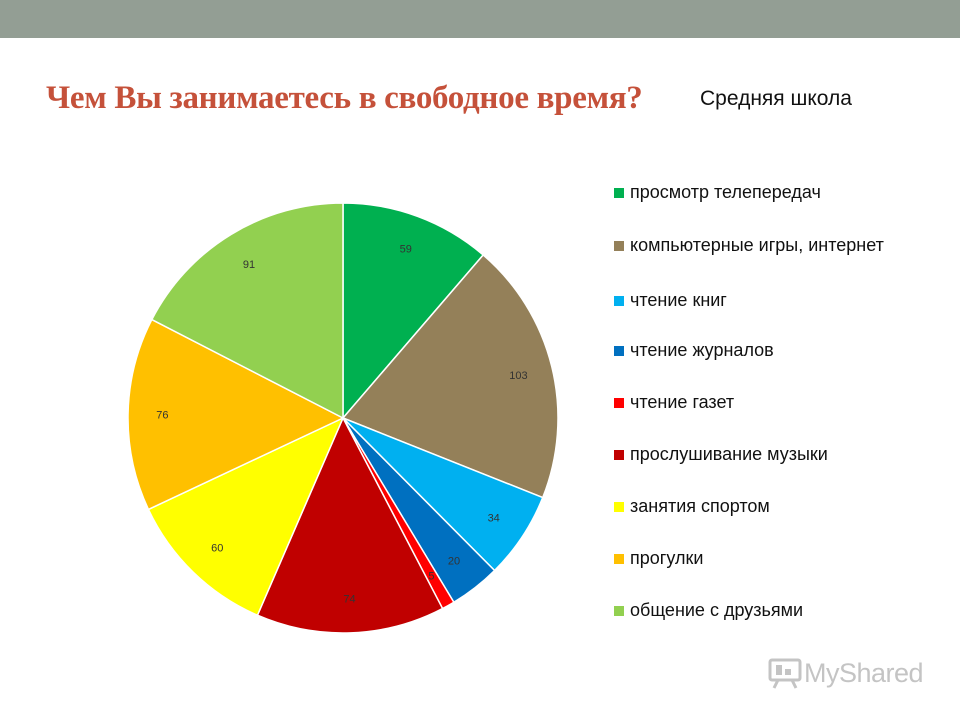 The height and width of the screenshot is (720, 960). I want to click on legend-item: занятия спортом, so click(752, 506).